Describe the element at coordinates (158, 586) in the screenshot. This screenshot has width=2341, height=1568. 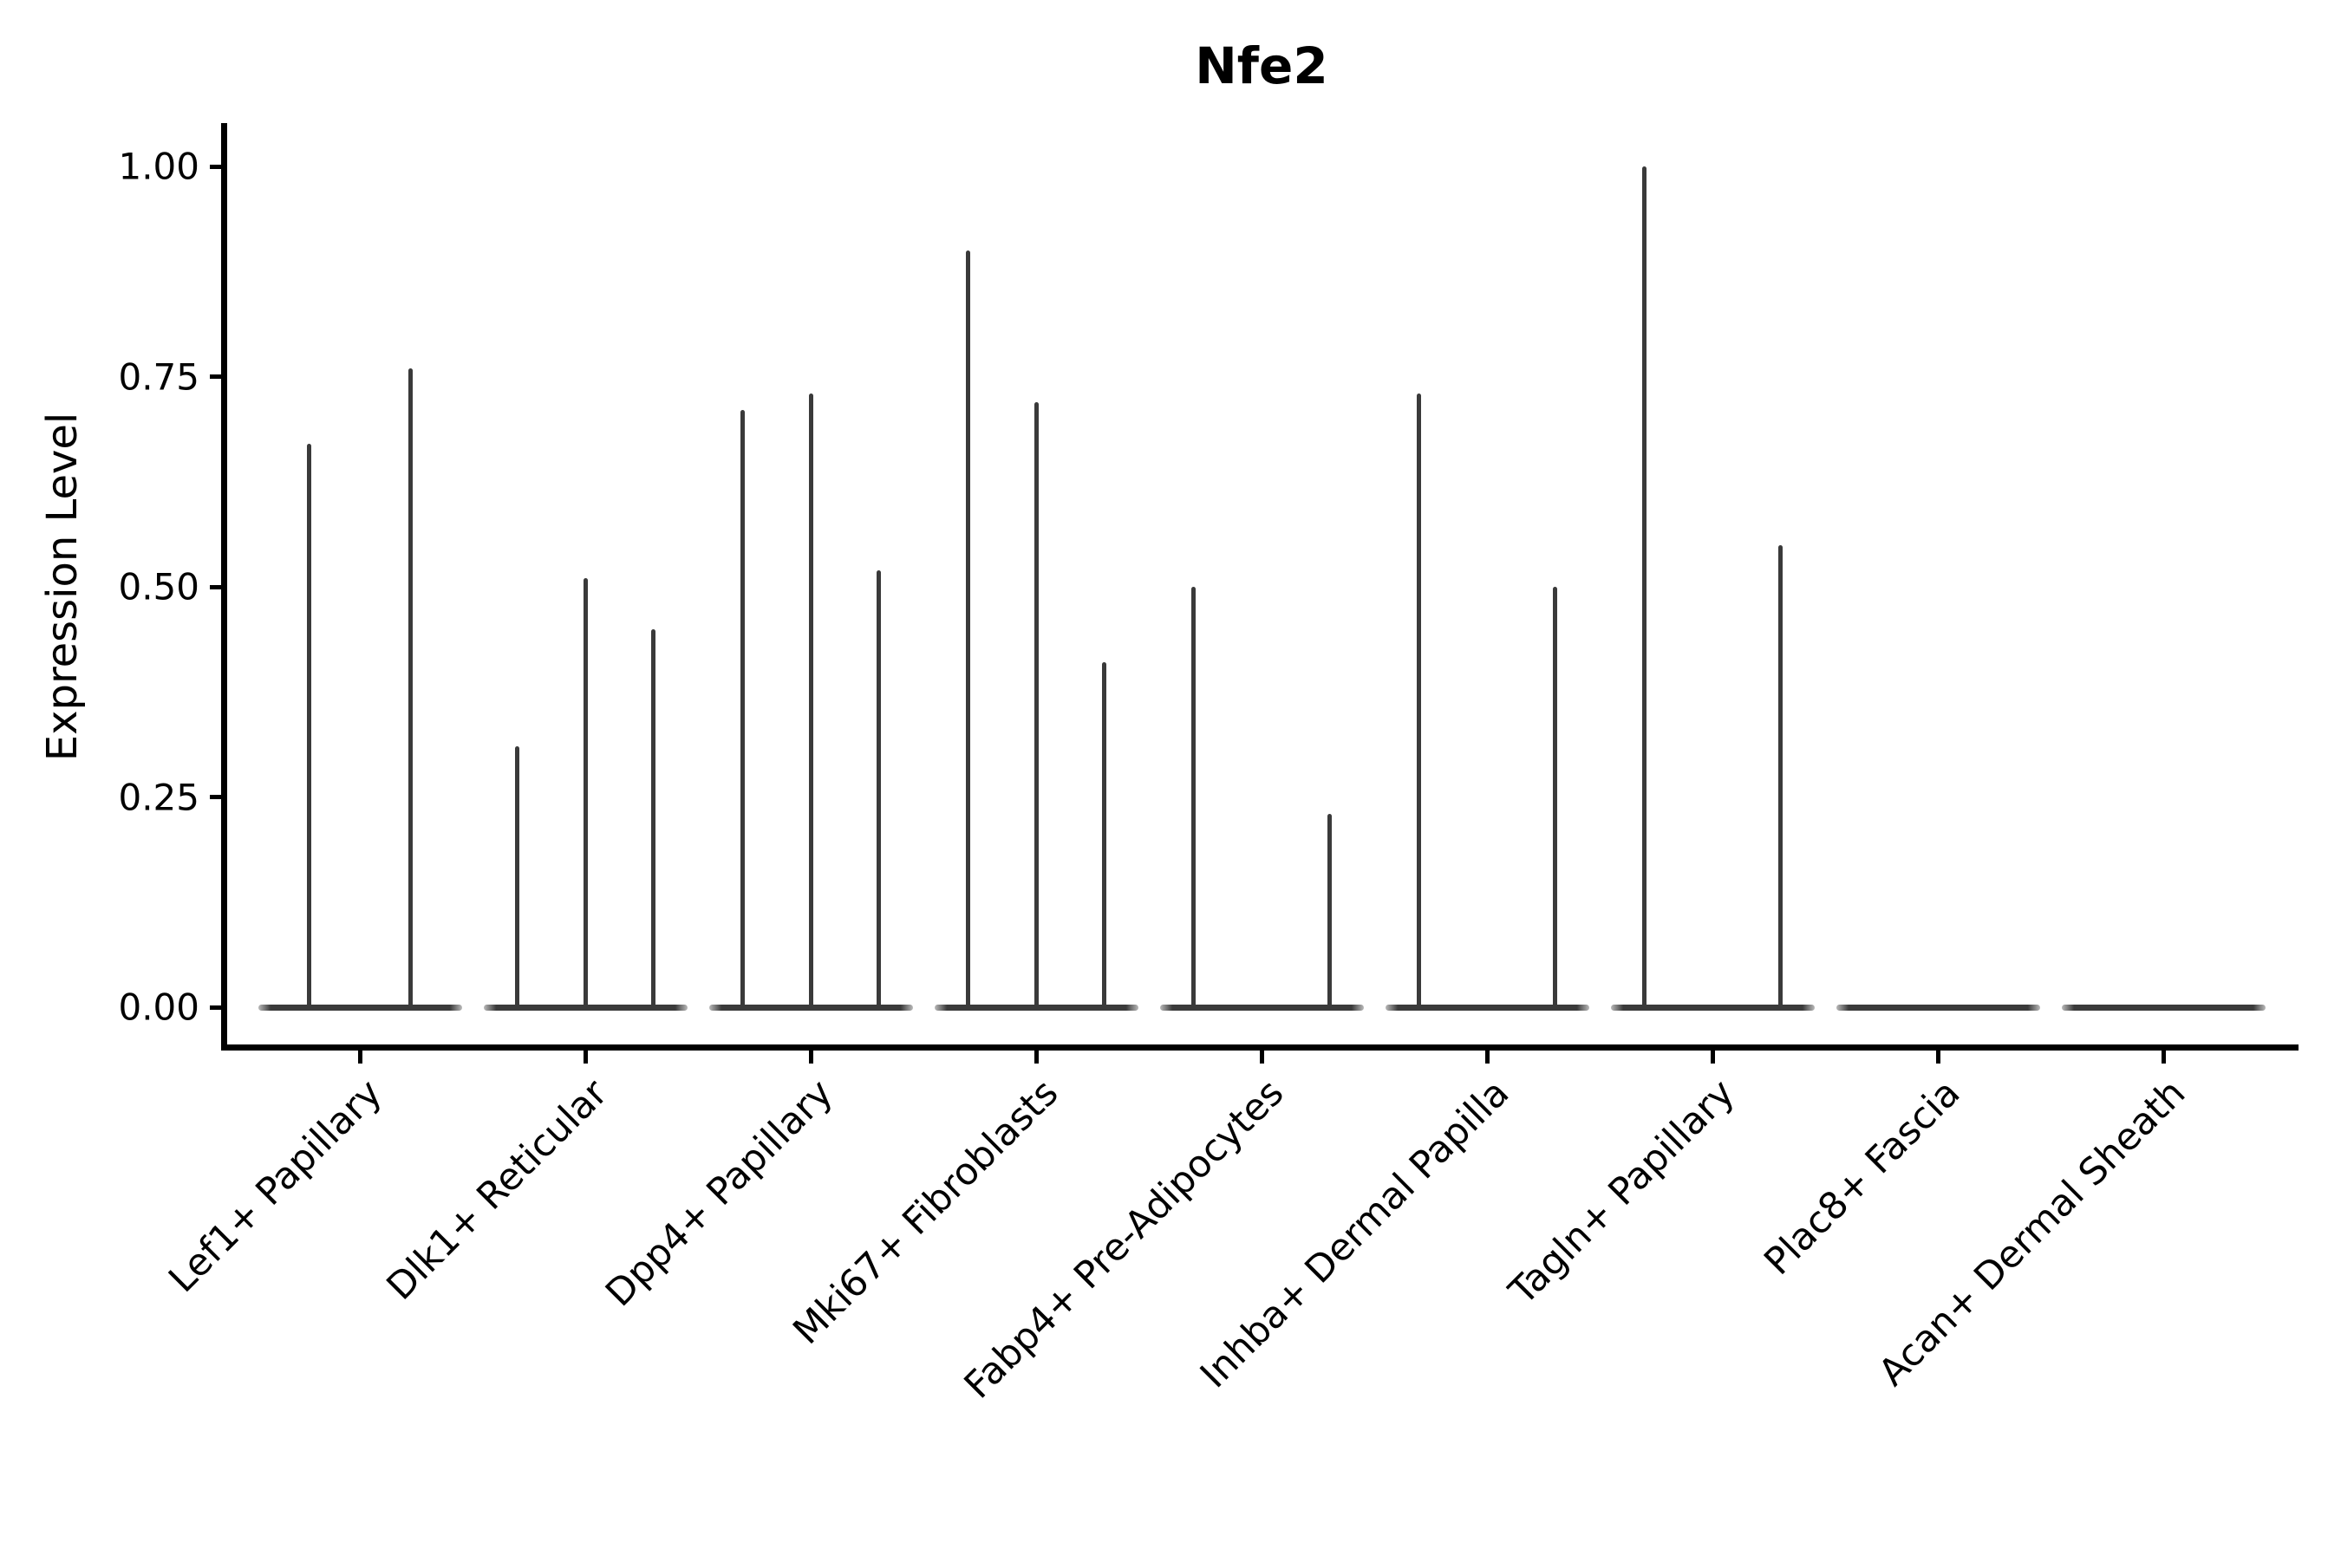
I see `y-tick-label: 0.50` at that location.